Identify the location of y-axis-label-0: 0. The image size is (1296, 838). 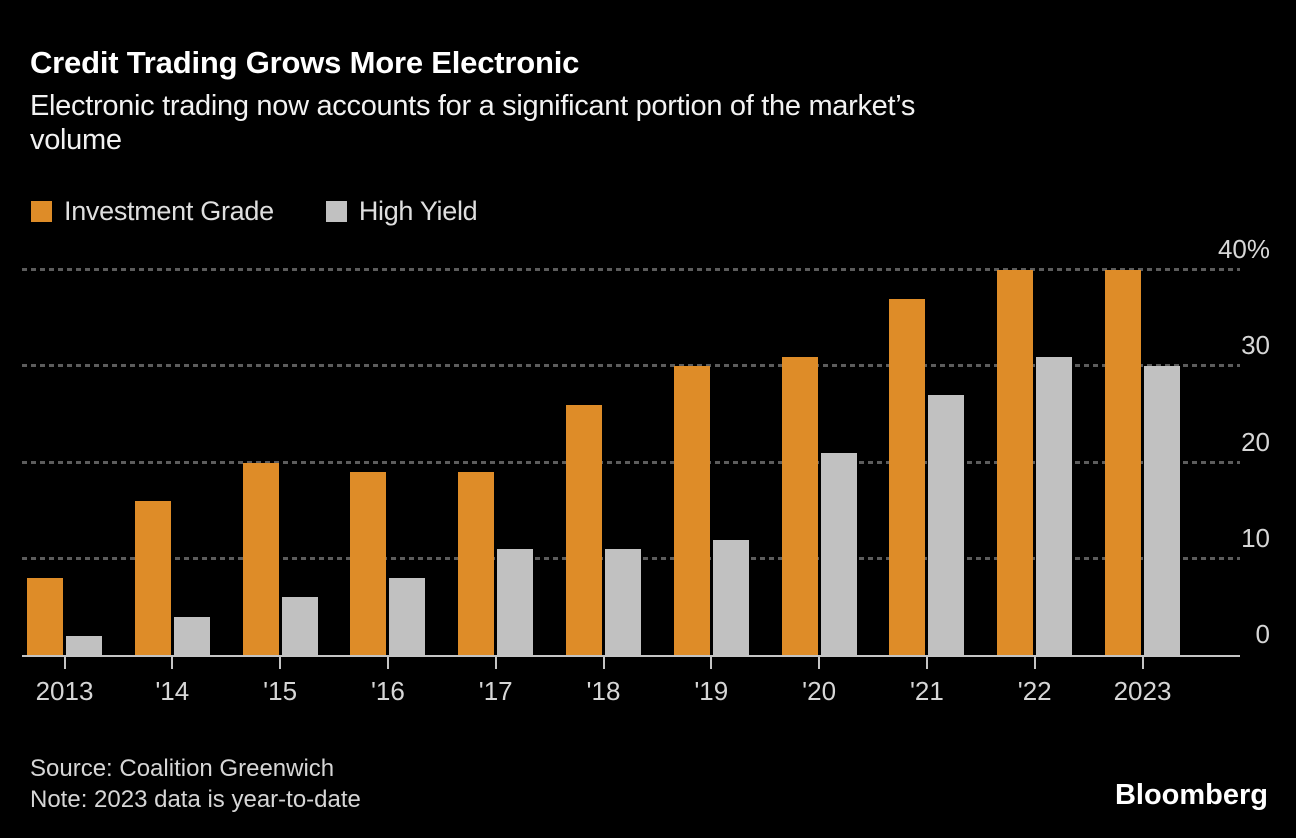
(1262, 634).